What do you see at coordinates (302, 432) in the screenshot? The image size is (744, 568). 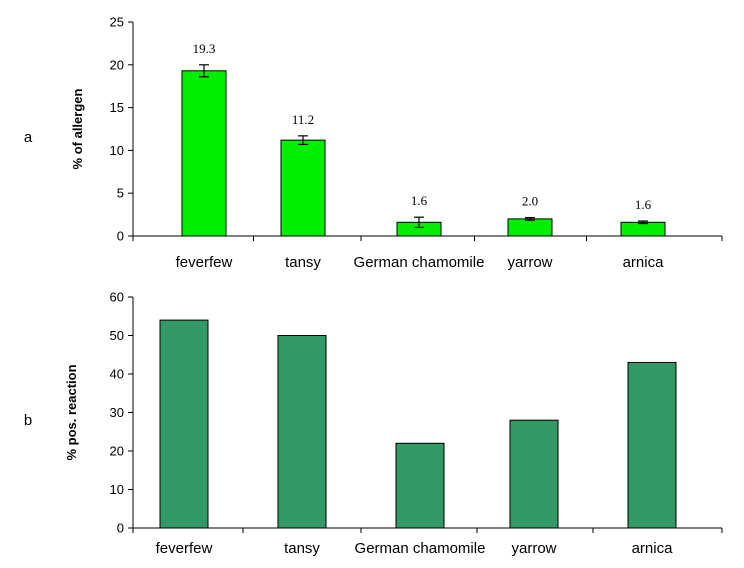 I see `panel-b-bar-tansy` at bounding box center [302, 432].